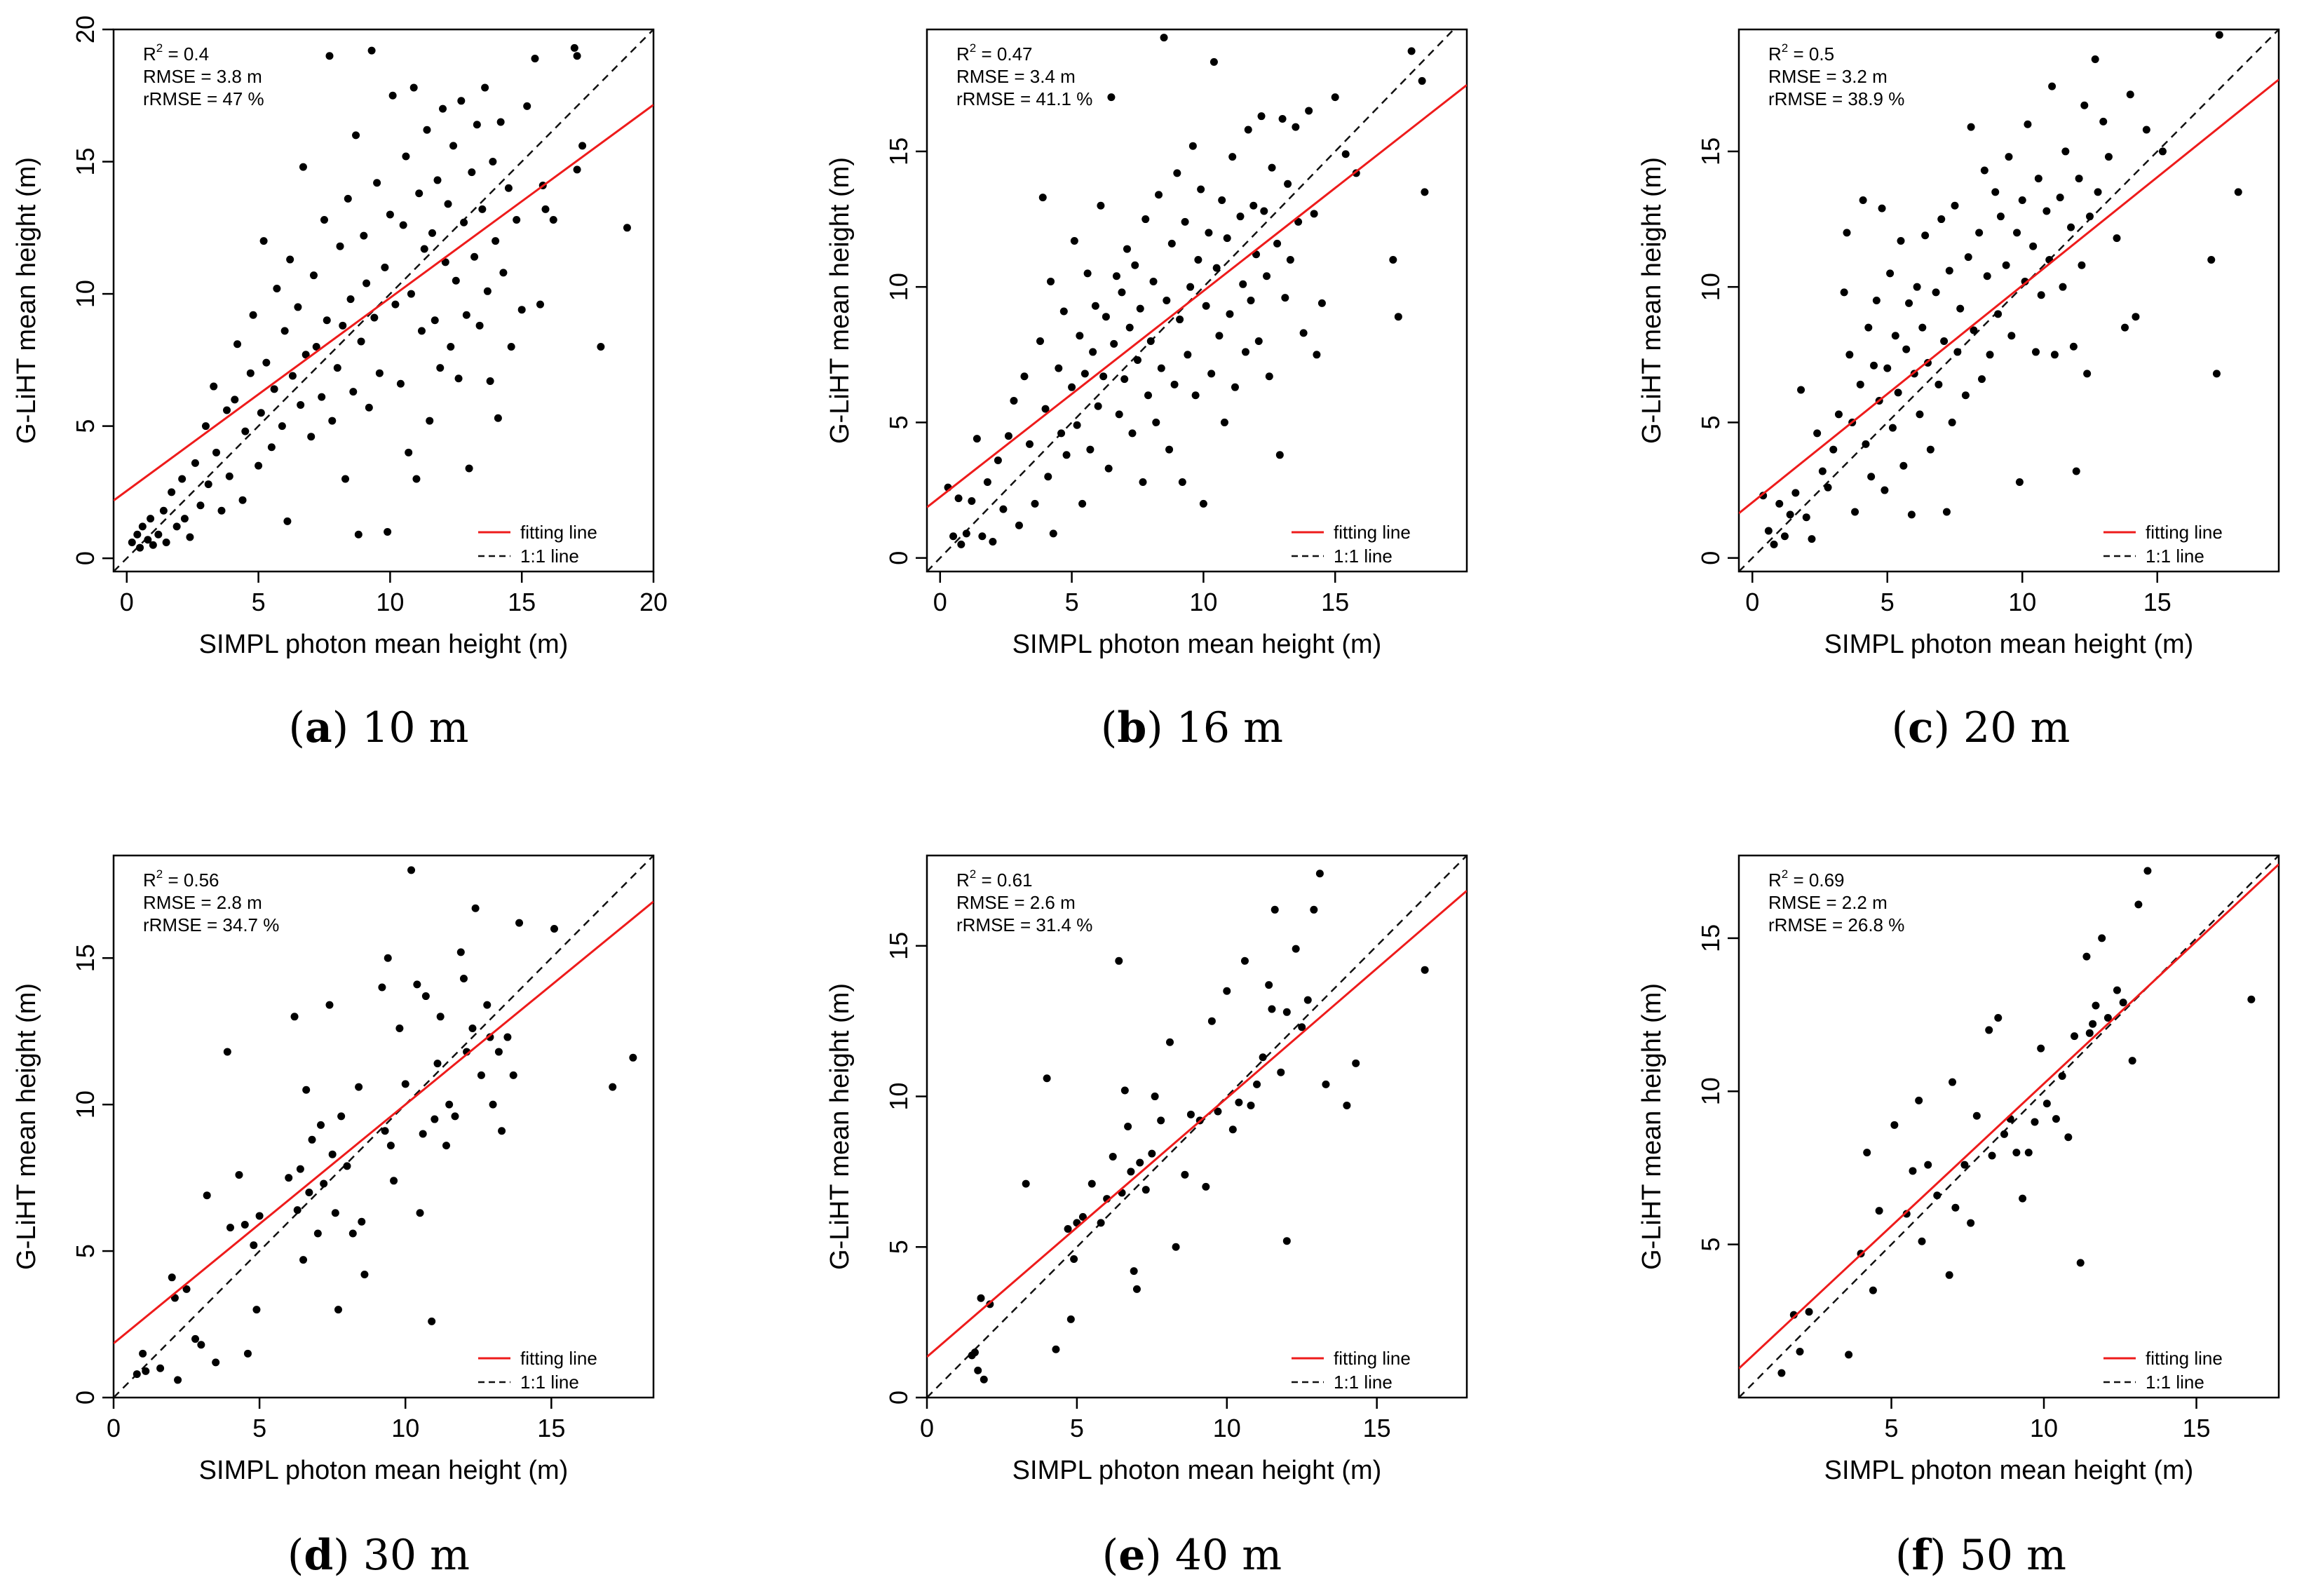 This screenshot has height=1596, width=2297. What do you see at coordinates (2175, 557) in the screenshot?
I see `legend-ref-label: 1:1 line` at bounding box center [2175, 557].